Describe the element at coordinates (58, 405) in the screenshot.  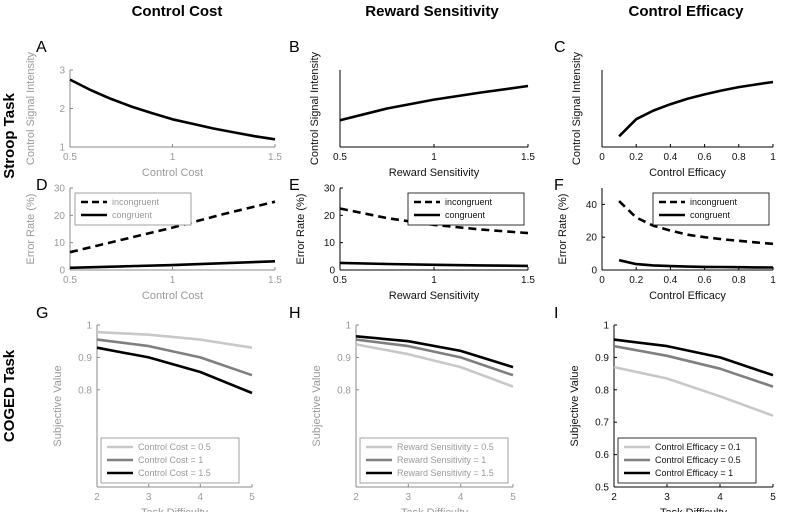
I see `y-axis-label-g: Subjective Value` at that location.